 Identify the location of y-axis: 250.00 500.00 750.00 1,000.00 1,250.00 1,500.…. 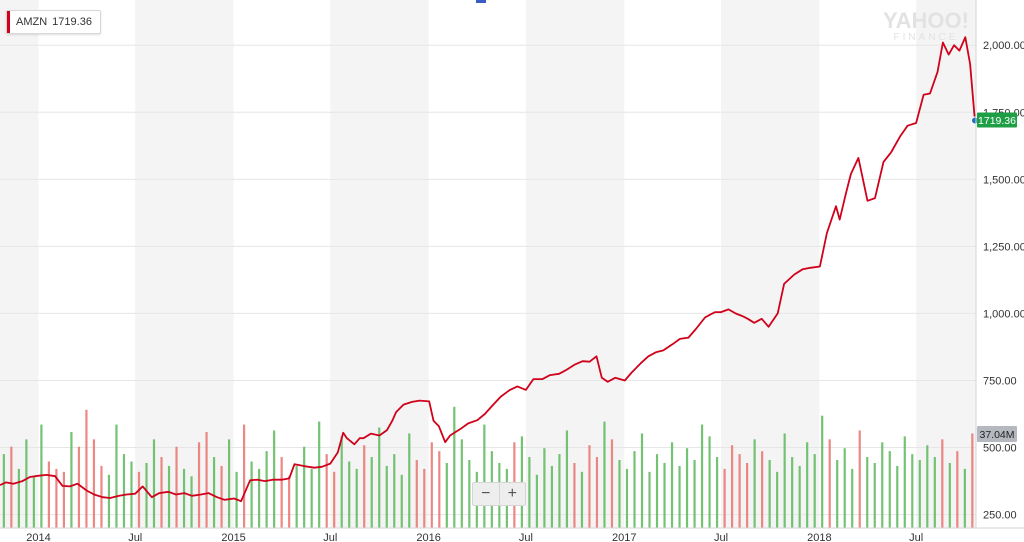
(999, 264).